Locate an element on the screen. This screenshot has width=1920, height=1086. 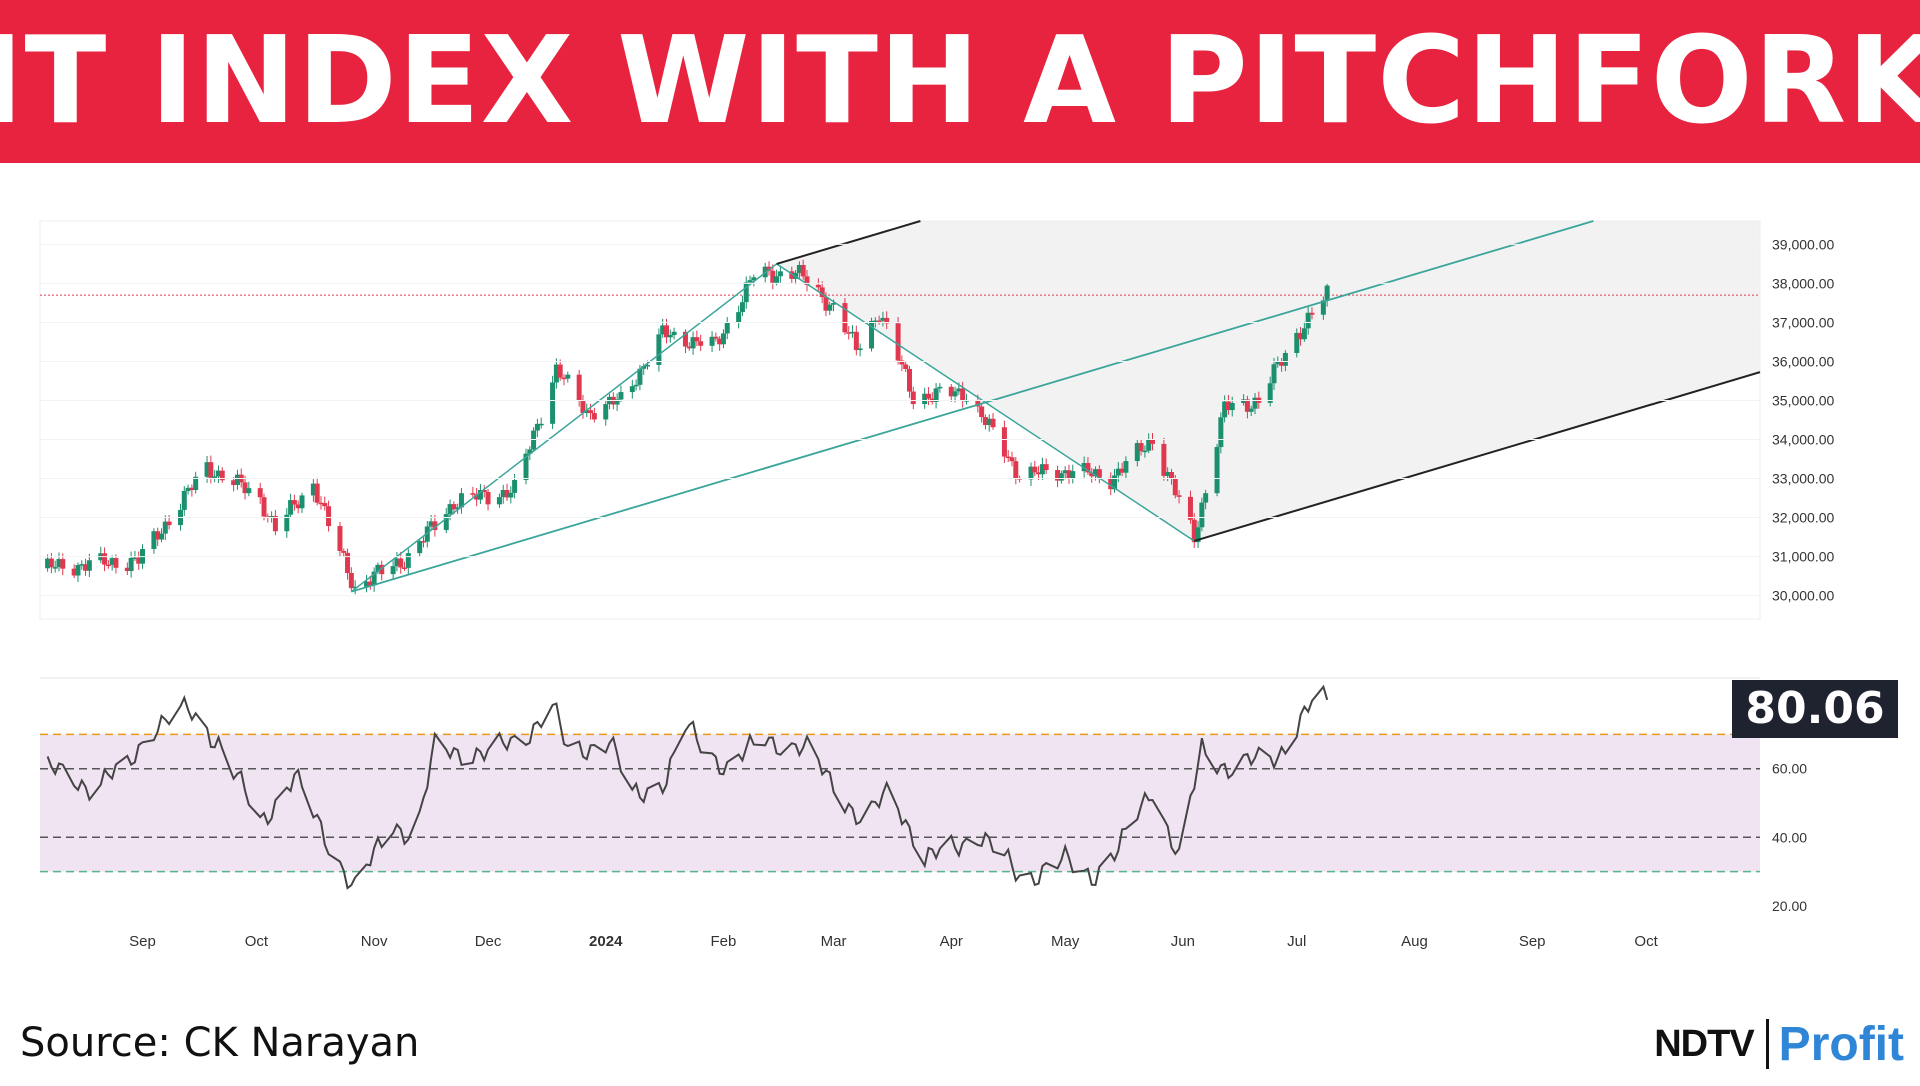
rsi-y-tick-label: 40.00 is located at coordinates (1789, 837).